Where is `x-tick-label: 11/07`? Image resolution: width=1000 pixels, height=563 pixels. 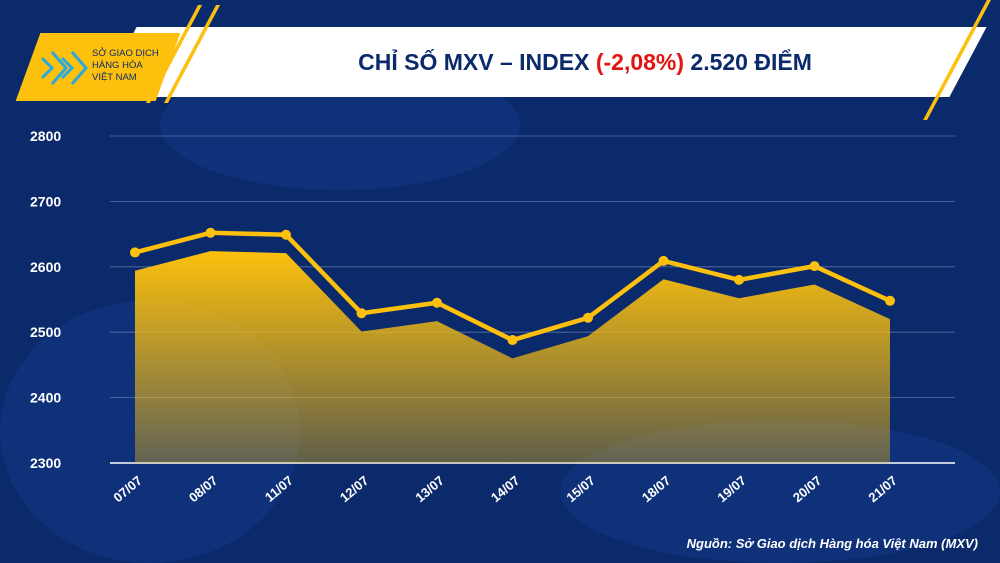
x-tick-label: 11/07 is located at coordinates (279, 489).